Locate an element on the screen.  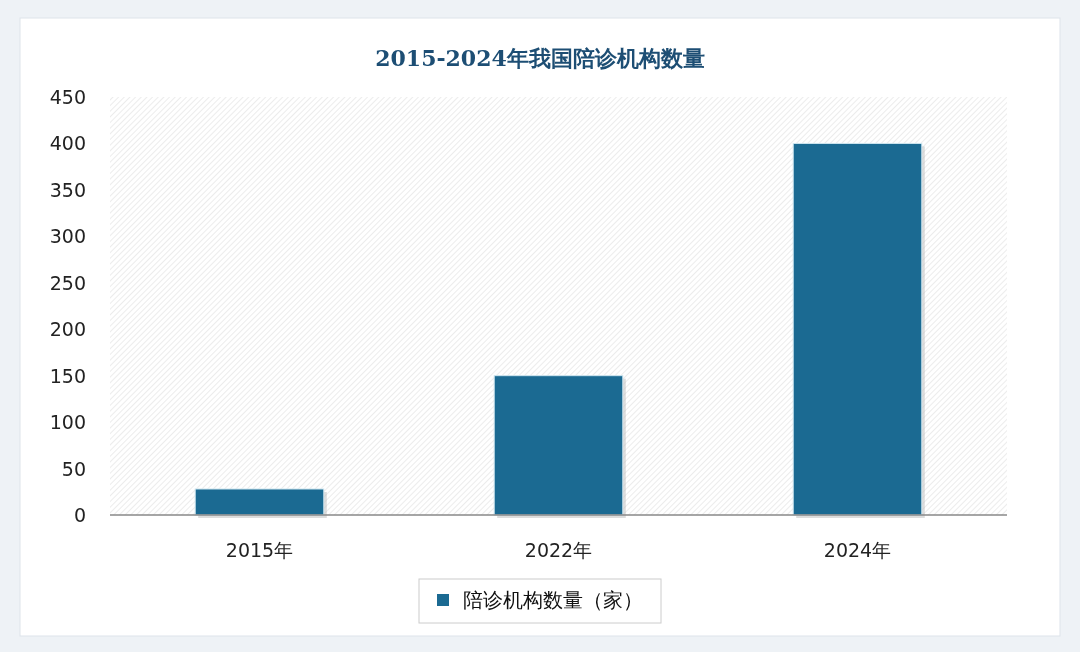
y-tick-label: 250 is located at coordinates (67, 282).